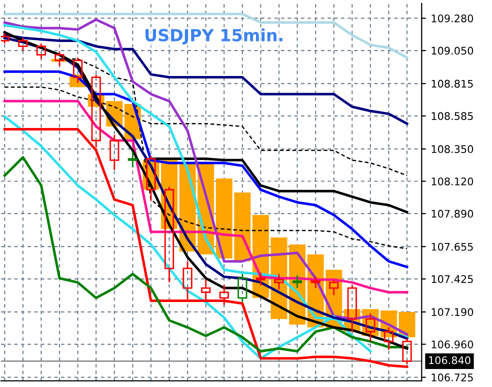 The width and height of the screenshot is (492, 387). What do you see at coordinates (452, 378) in the screenshot?
I see `y-tick-label: 106.725` at bounding box center [452, 378].